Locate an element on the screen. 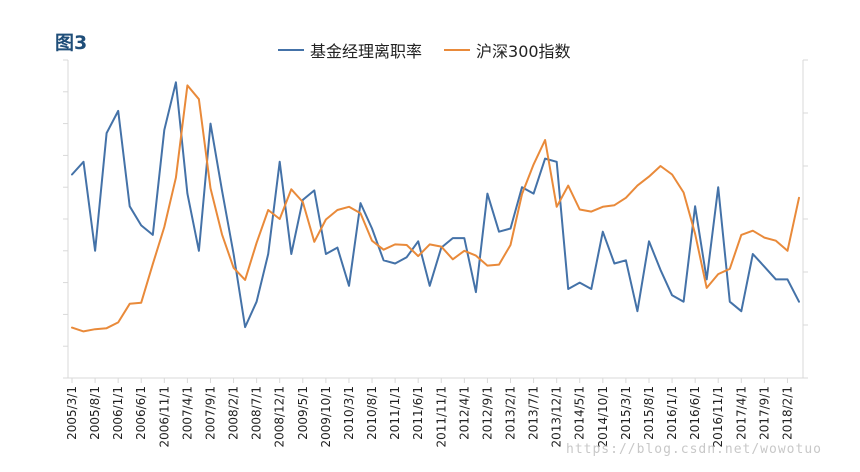 This screenshot has width=860, height=472. chart-legend: 基金经理离职率 沪深300指数 is located at coordinates (435, 50).